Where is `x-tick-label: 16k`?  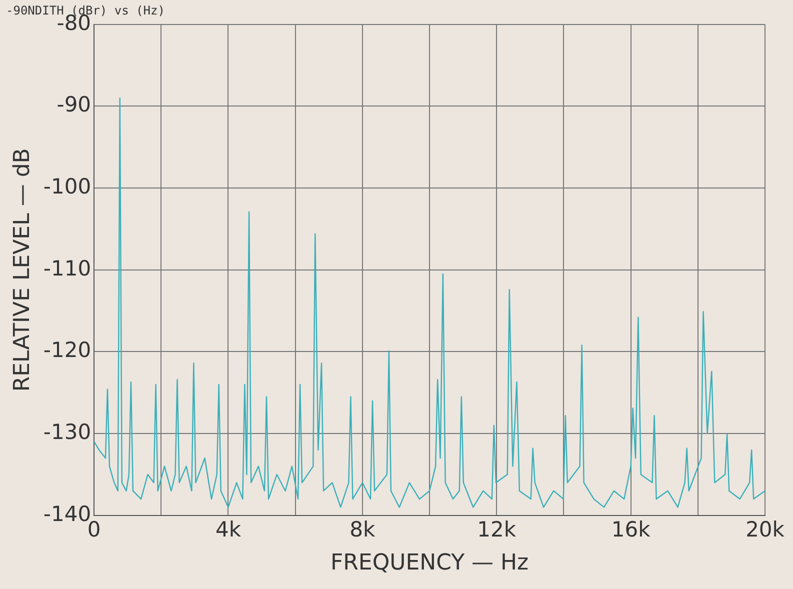
x-tick-label: 16k is located at coordinates (631, 529).